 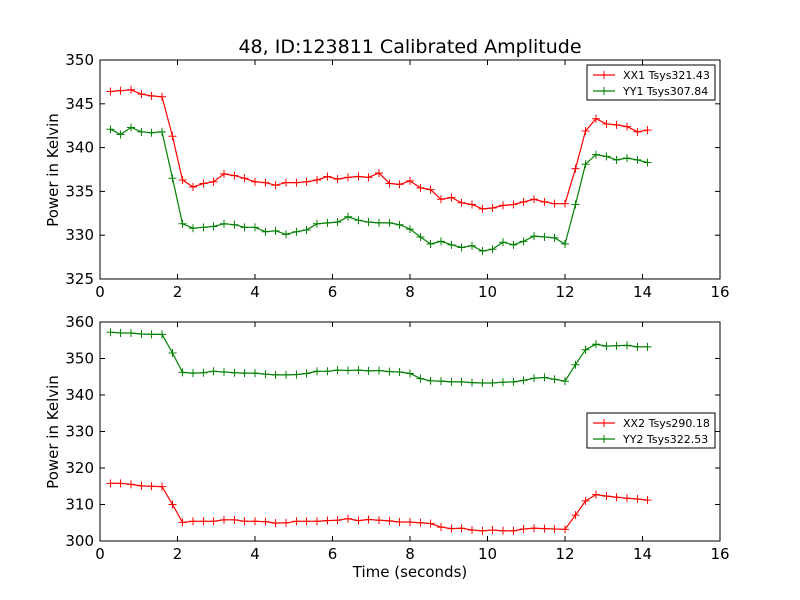 What do you see at coordinates (666, 75) in the screenshot?
I see `legend-label: XX1 Tsys321.43` at bounding box center [666, 75].